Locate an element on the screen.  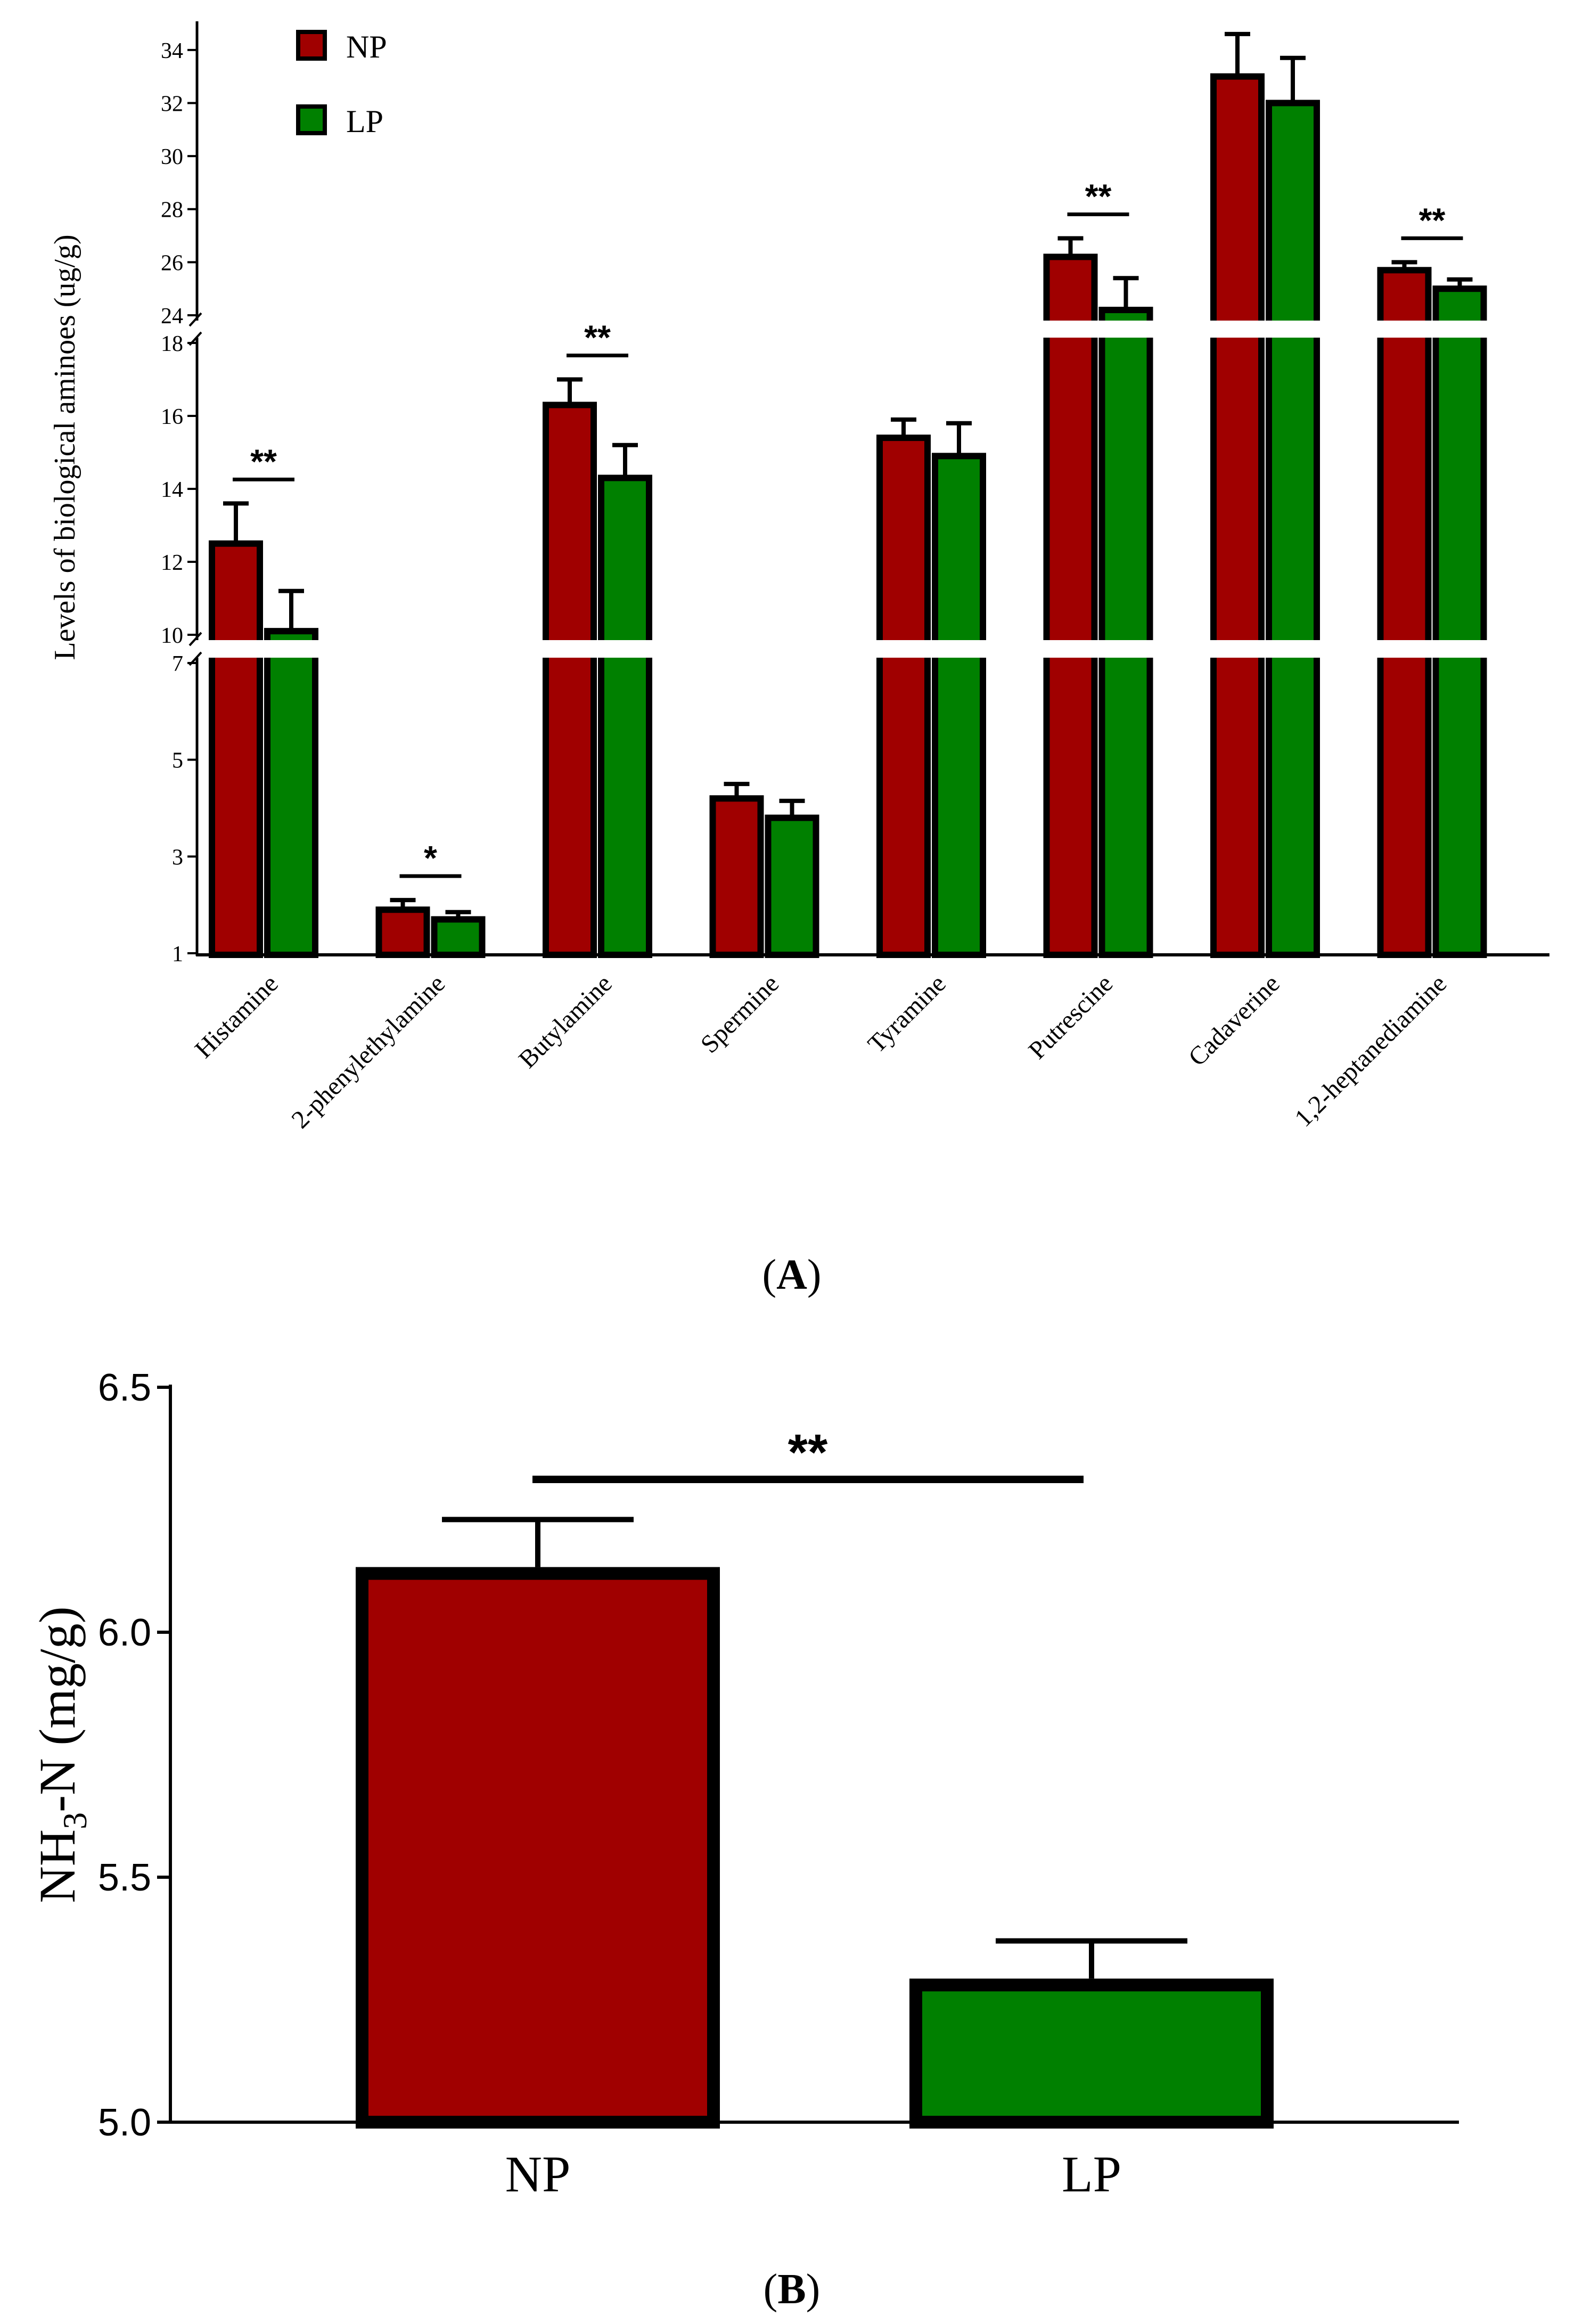
category-label: Butylamine is located at coordinates (565, 1021).